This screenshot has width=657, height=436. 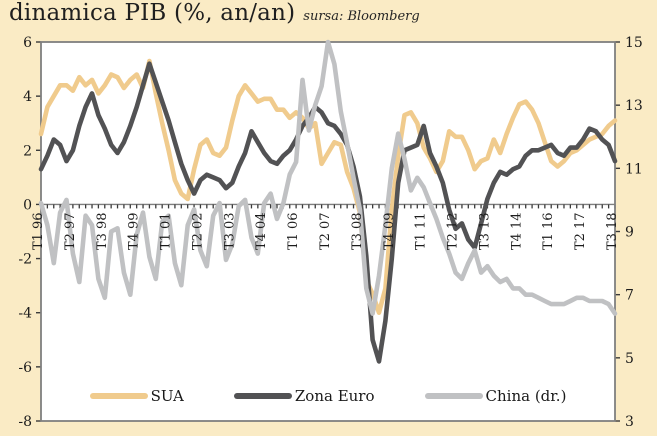 What do you see at coordinates (197, 231) in the screenshot?
I see `svg-text: T2 02` at bounding box center [197, 231].